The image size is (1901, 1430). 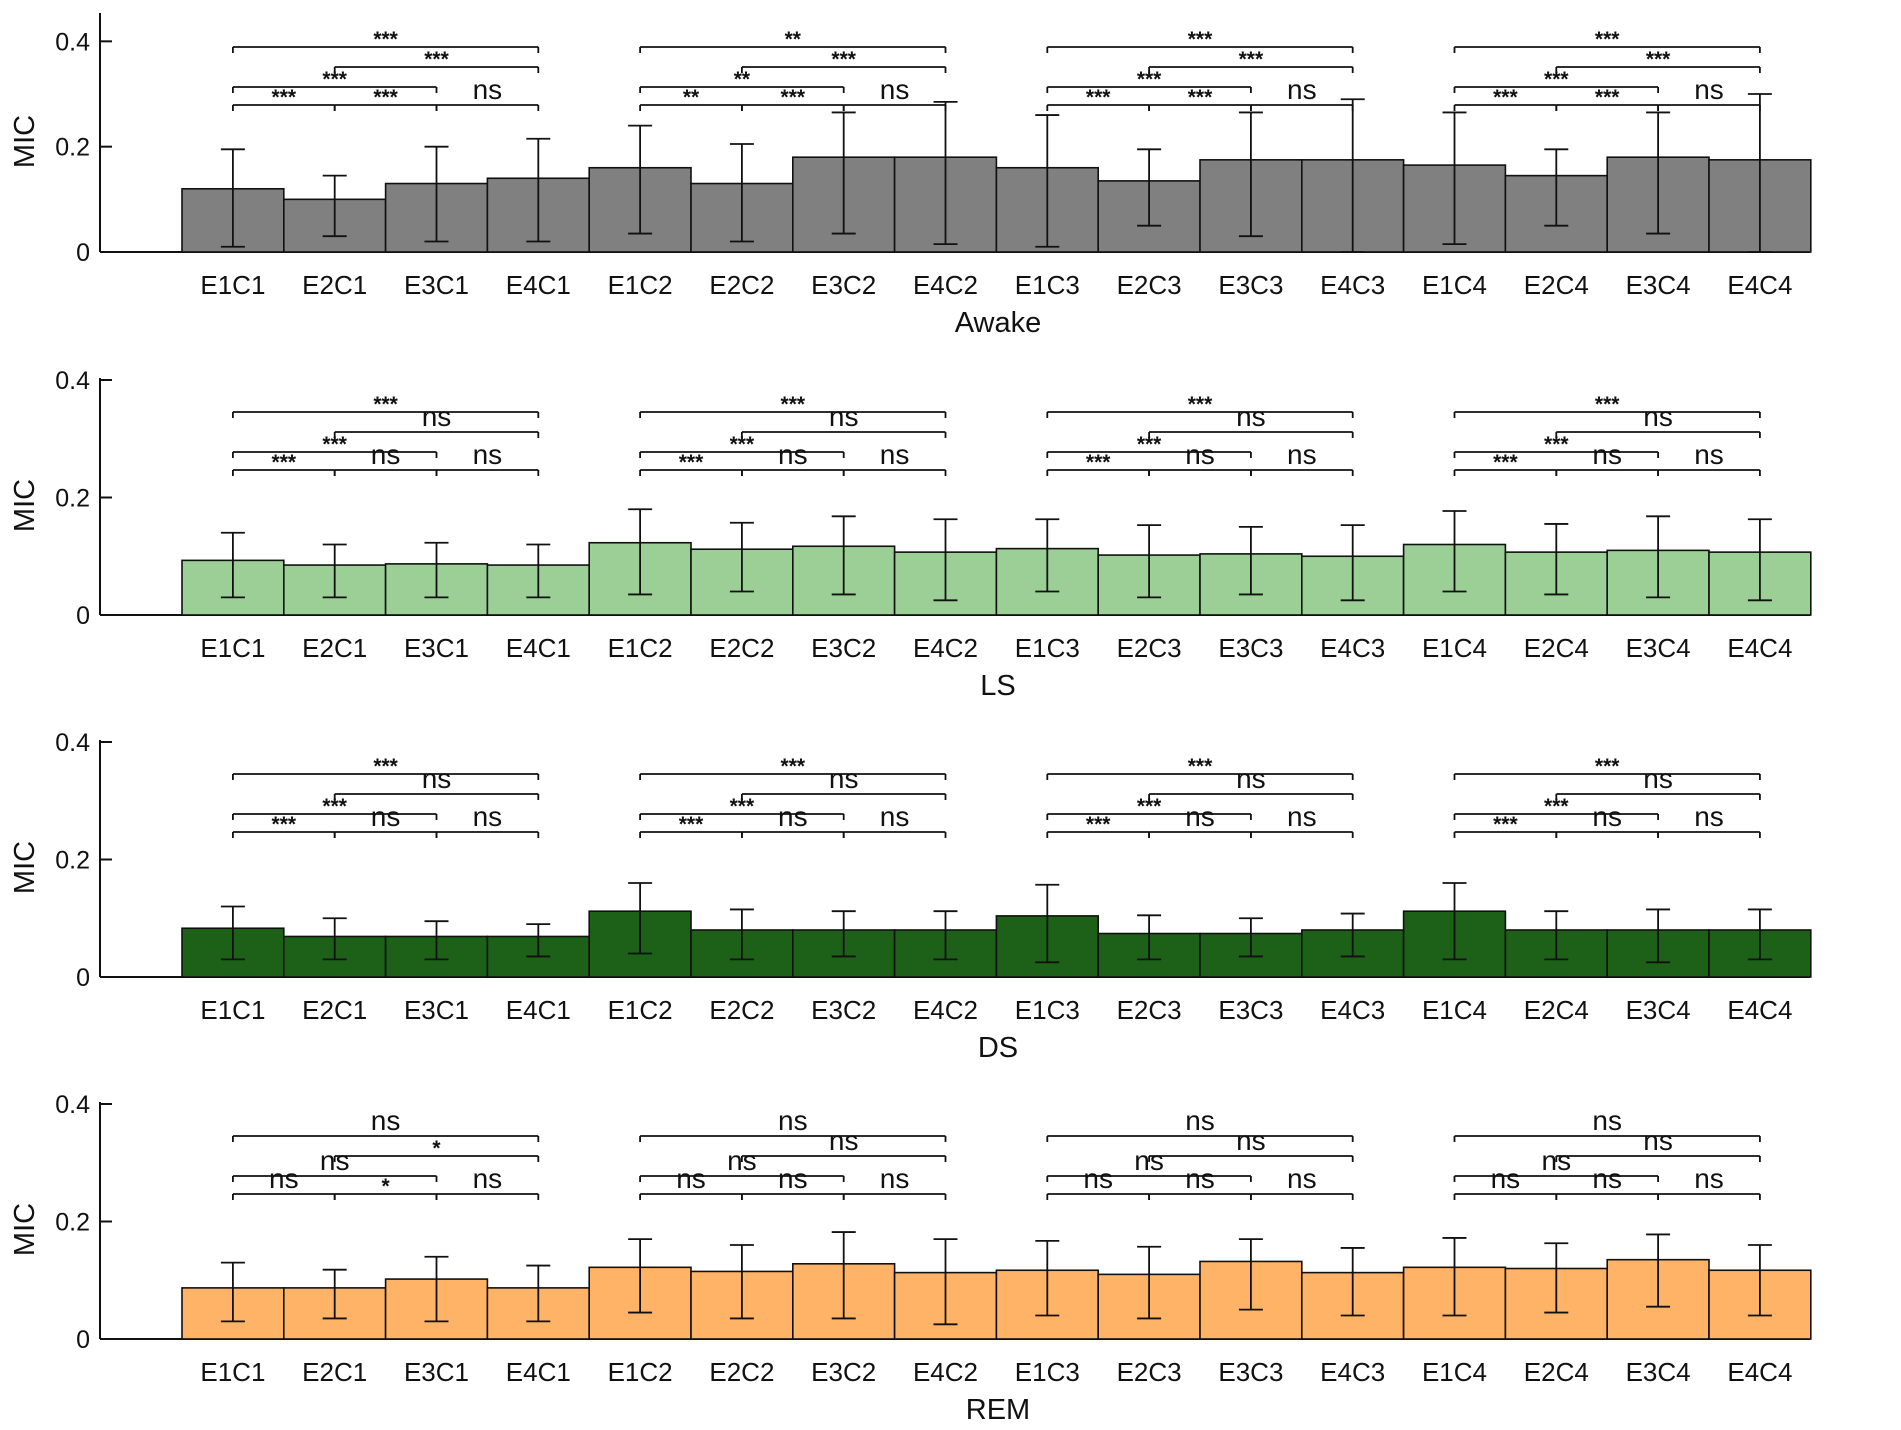 I want to click on x-tick-label: E4C3, so click(x=1352, y=1010).